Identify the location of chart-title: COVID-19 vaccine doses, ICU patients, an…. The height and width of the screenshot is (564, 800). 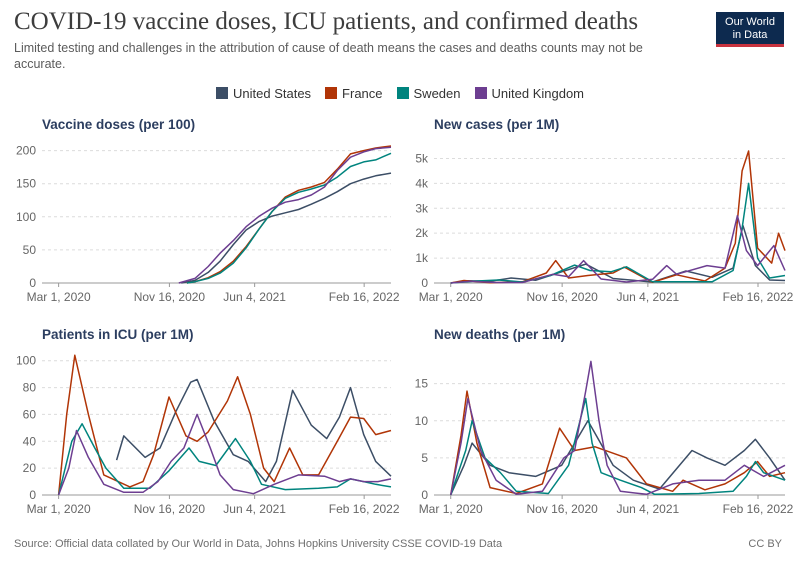
(326, 21).